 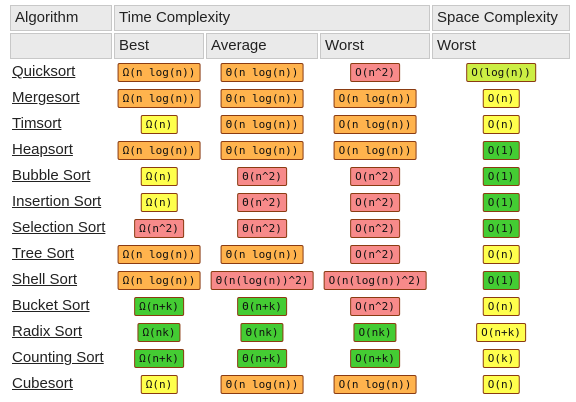 I want to click on header-algorithm: Algorithm, so click(x=61, y=18).